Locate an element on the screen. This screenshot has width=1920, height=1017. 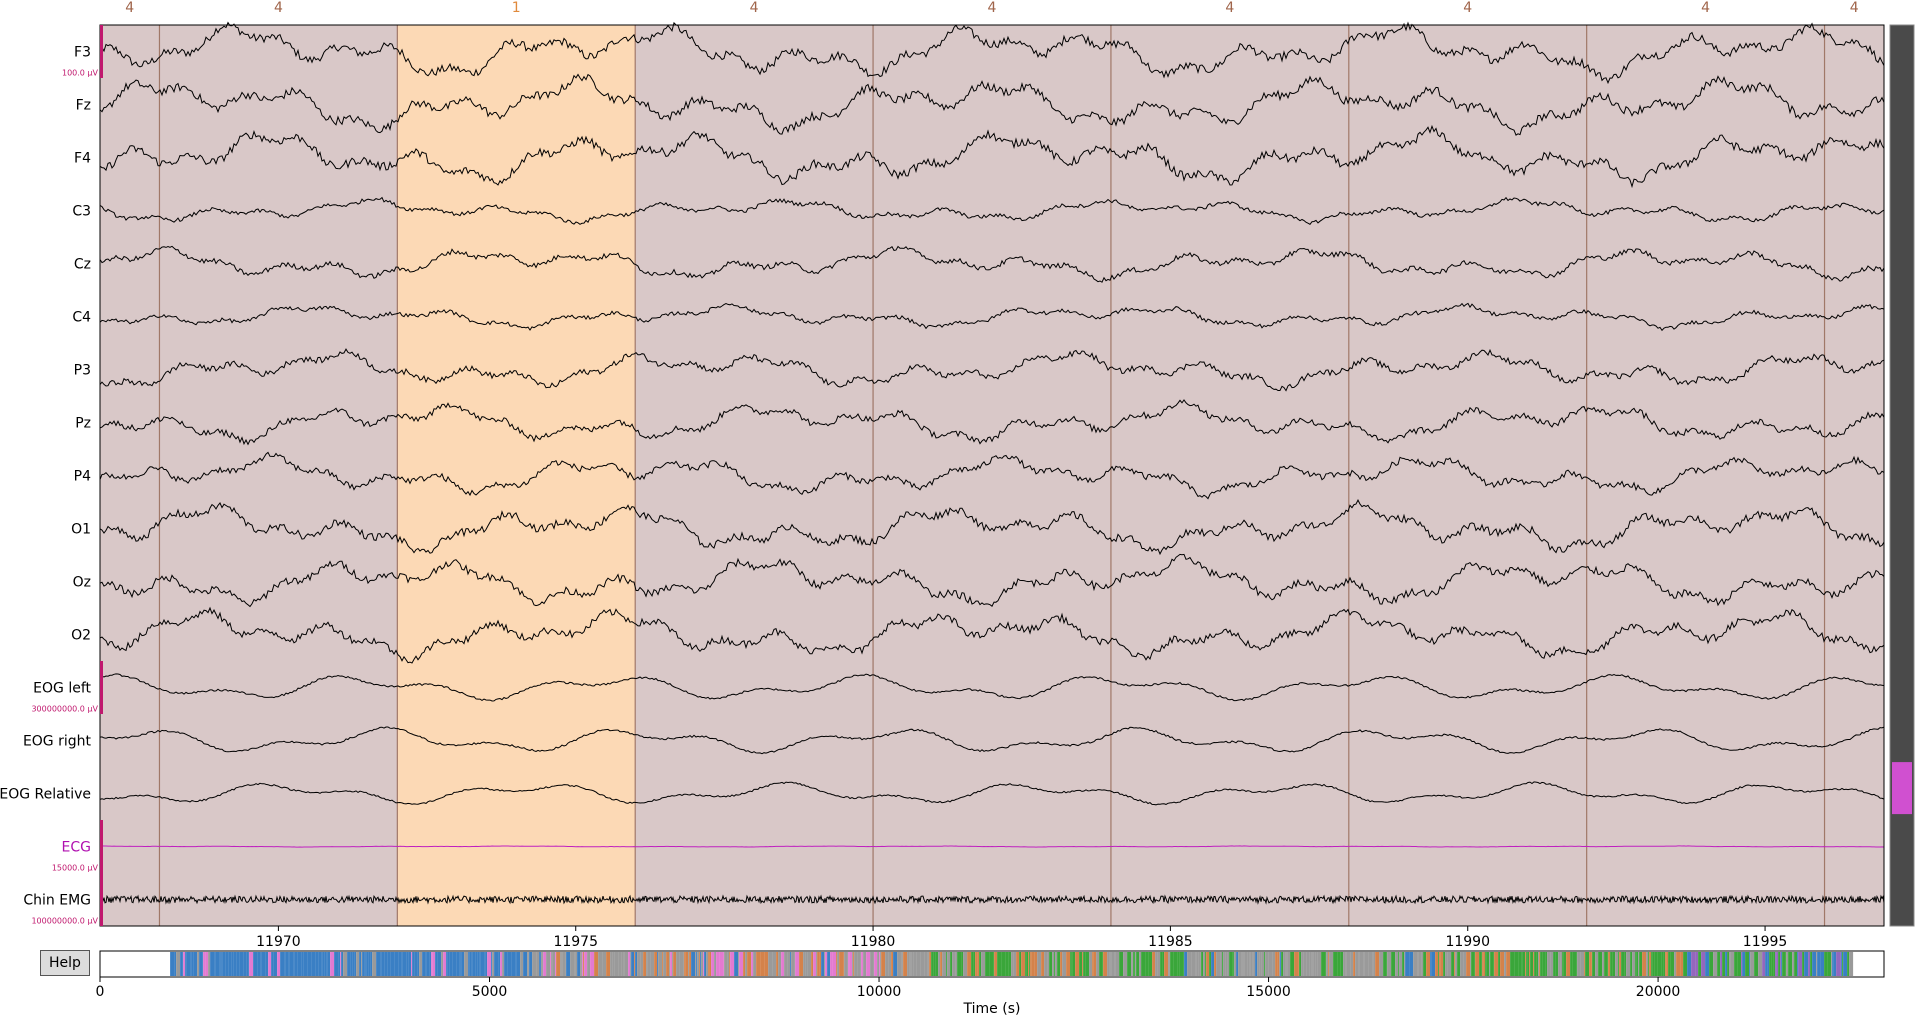
epoch-region is located at coordinates (754, 475).